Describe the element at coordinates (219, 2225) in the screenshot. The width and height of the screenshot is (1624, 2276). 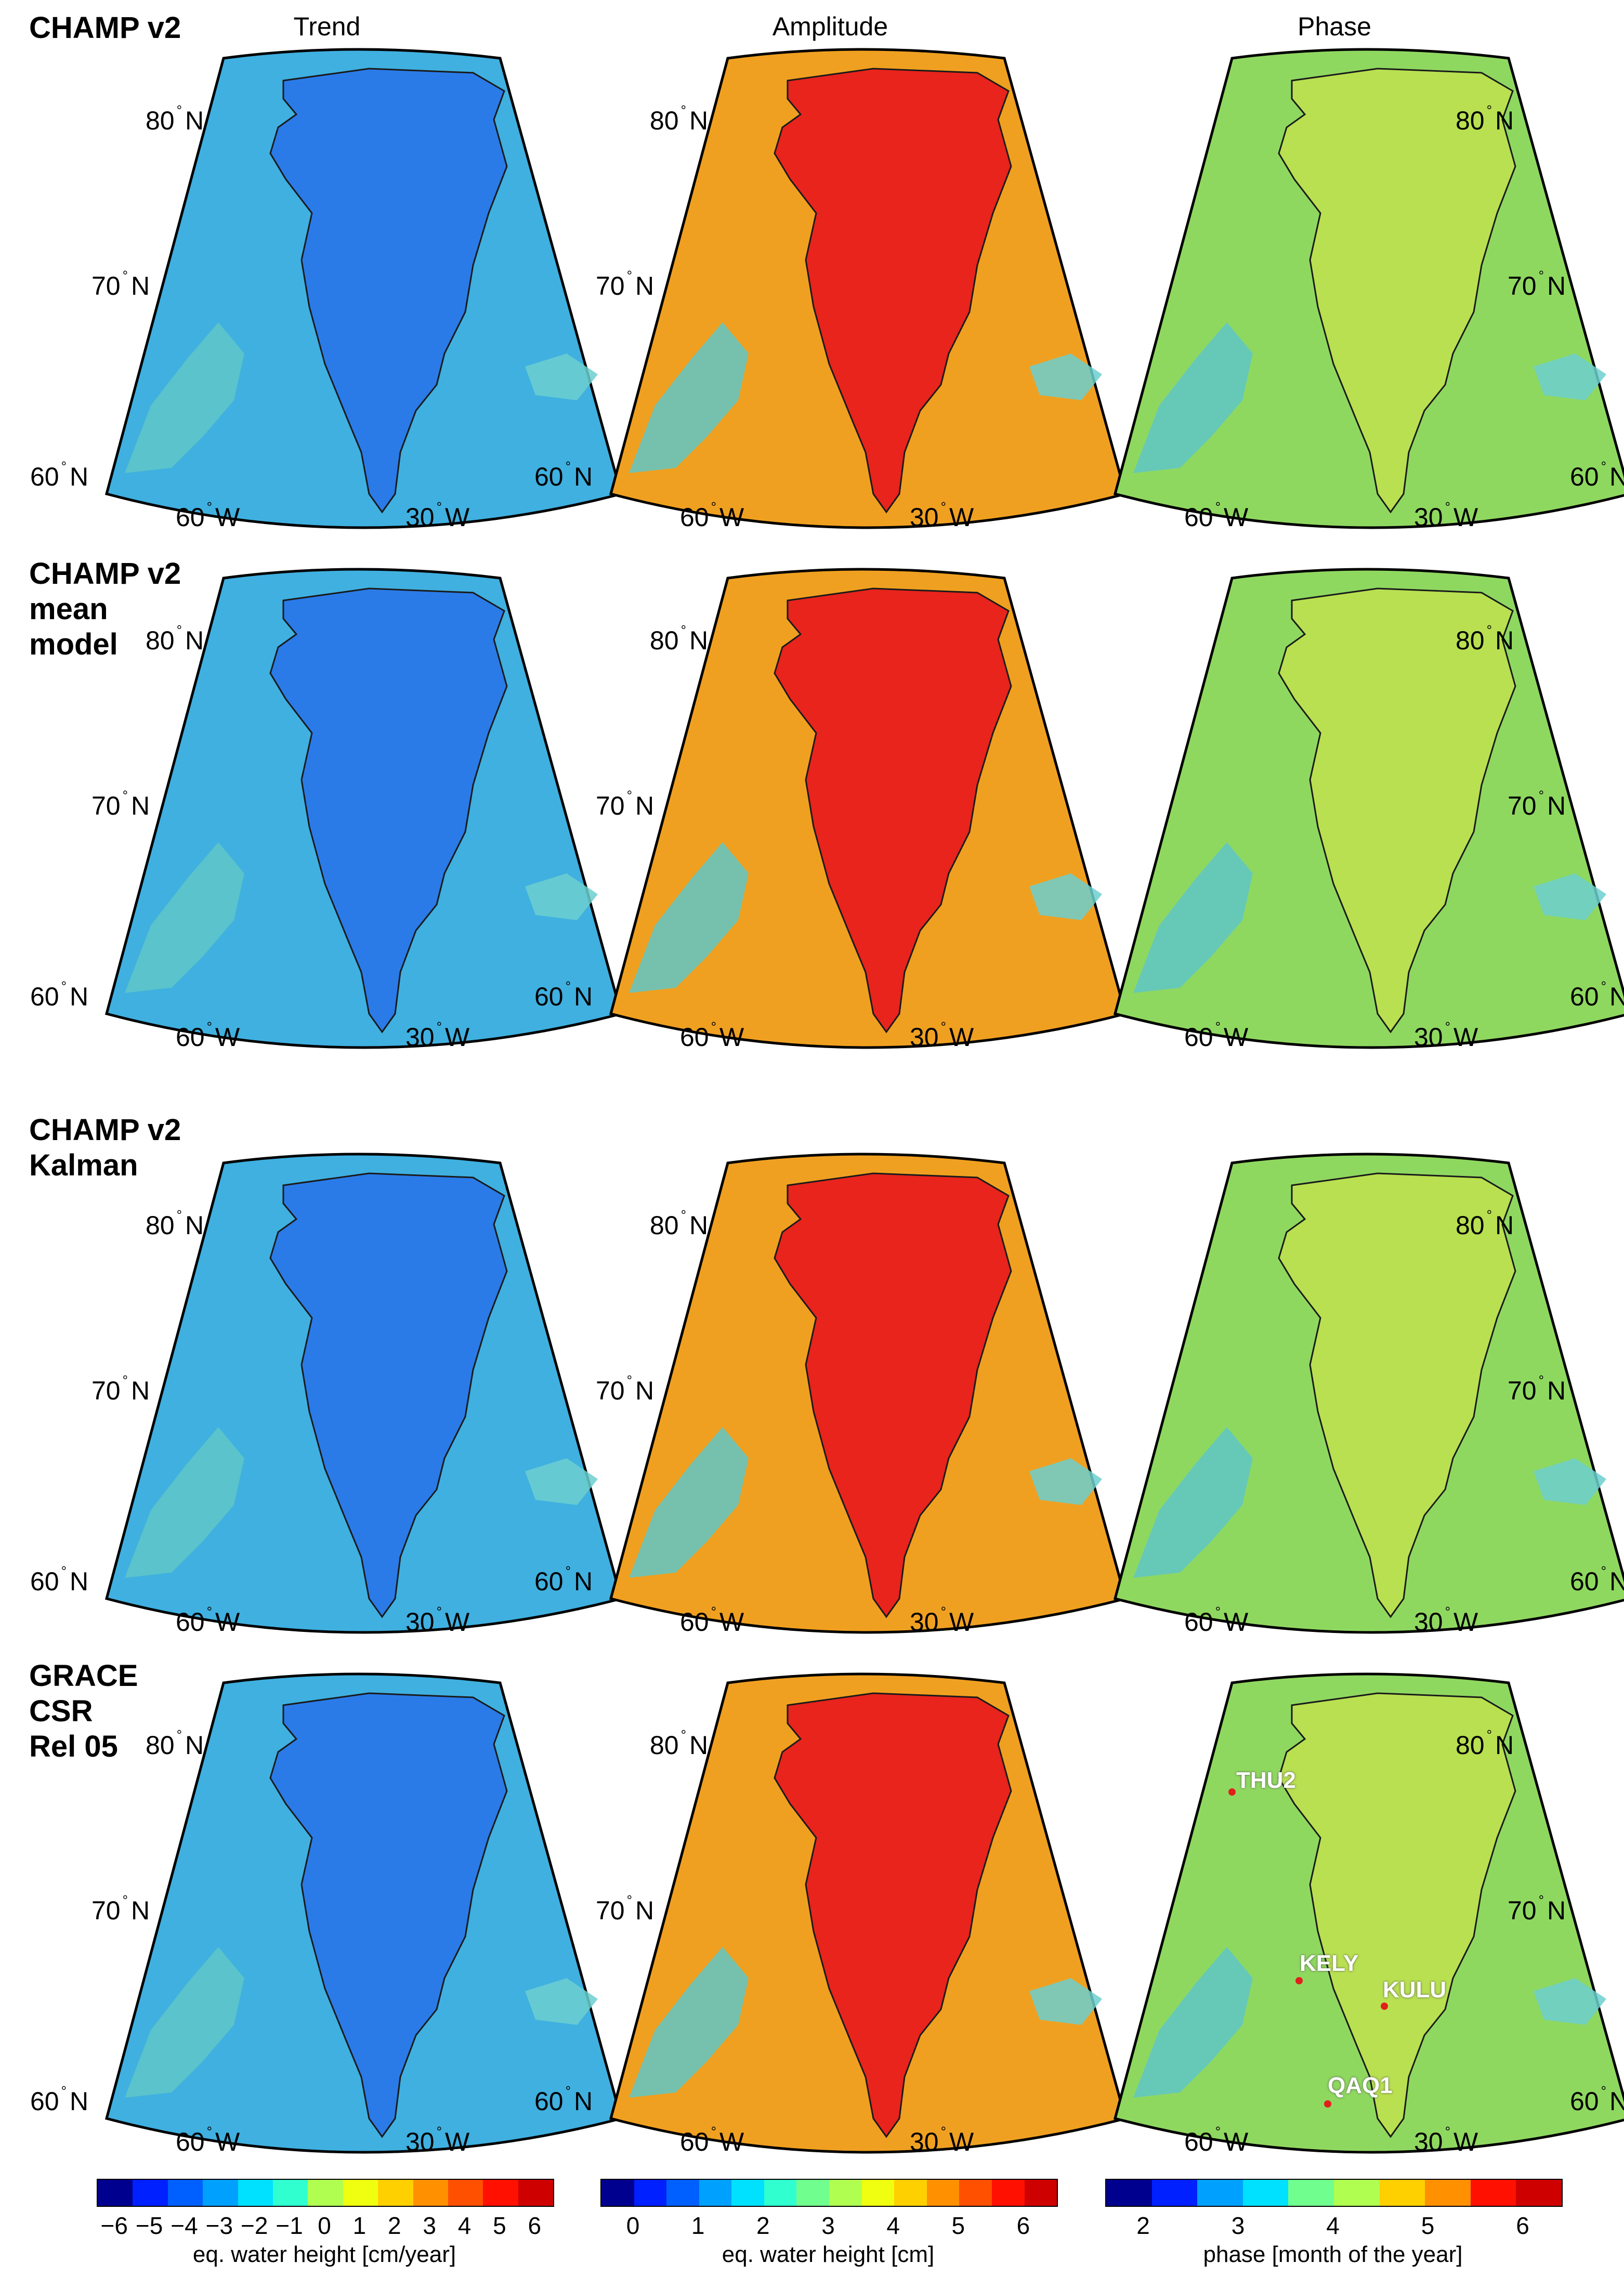
I see `colorbar-tick: −3` at that location.